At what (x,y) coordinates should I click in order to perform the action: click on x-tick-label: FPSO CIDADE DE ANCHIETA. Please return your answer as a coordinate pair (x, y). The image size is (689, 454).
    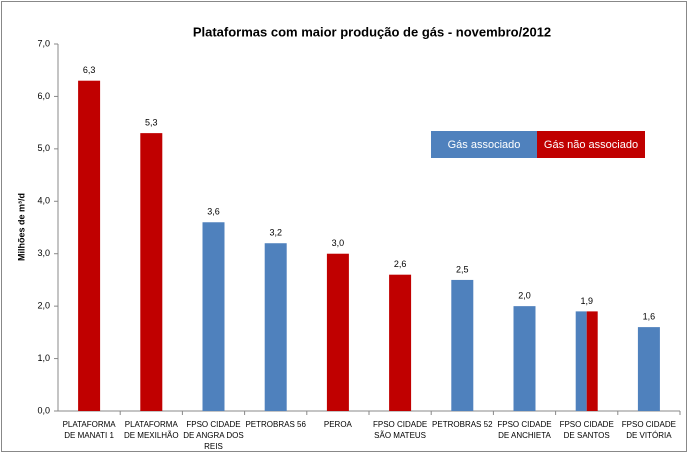
    Looking at the image, I should click on (524, 430).